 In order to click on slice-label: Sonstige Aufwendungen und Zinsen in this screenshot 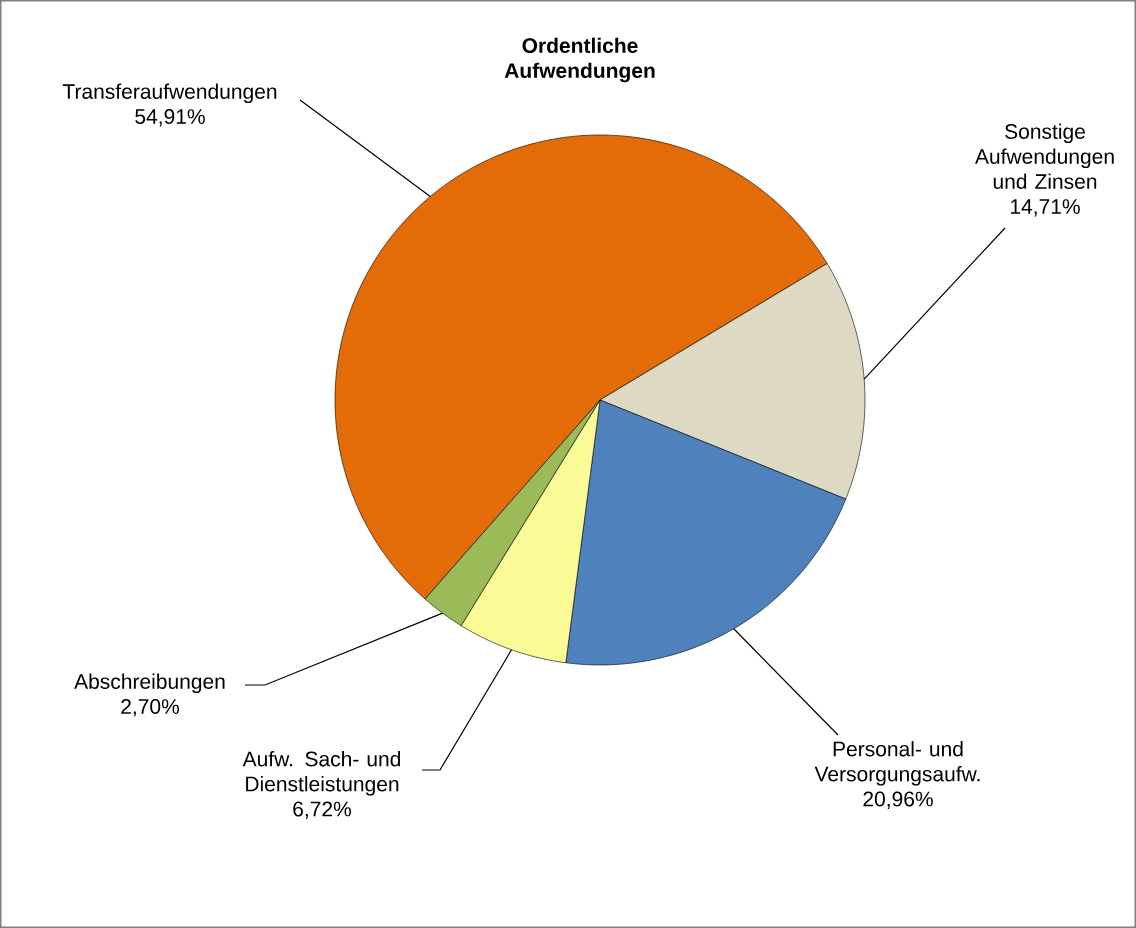, I will do `click(1044, 156)`.